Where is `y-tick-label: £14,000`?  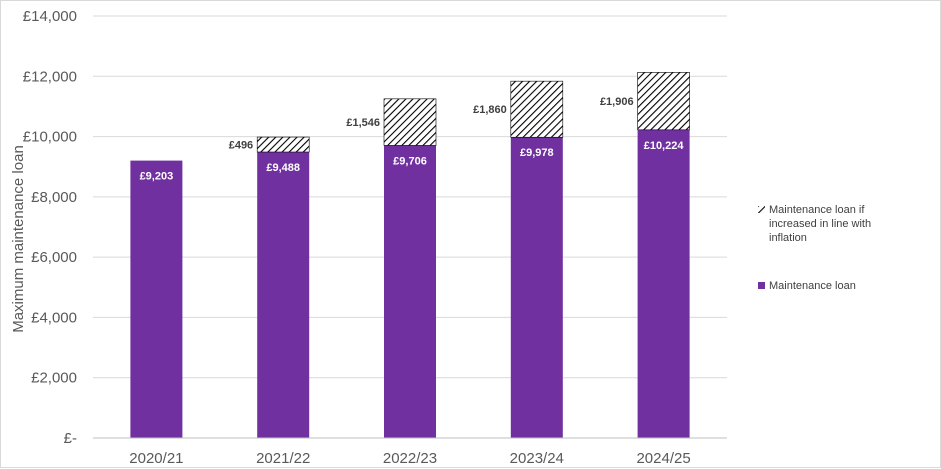 y-tick-label: £14,000 is located at coordinates (50, 16).